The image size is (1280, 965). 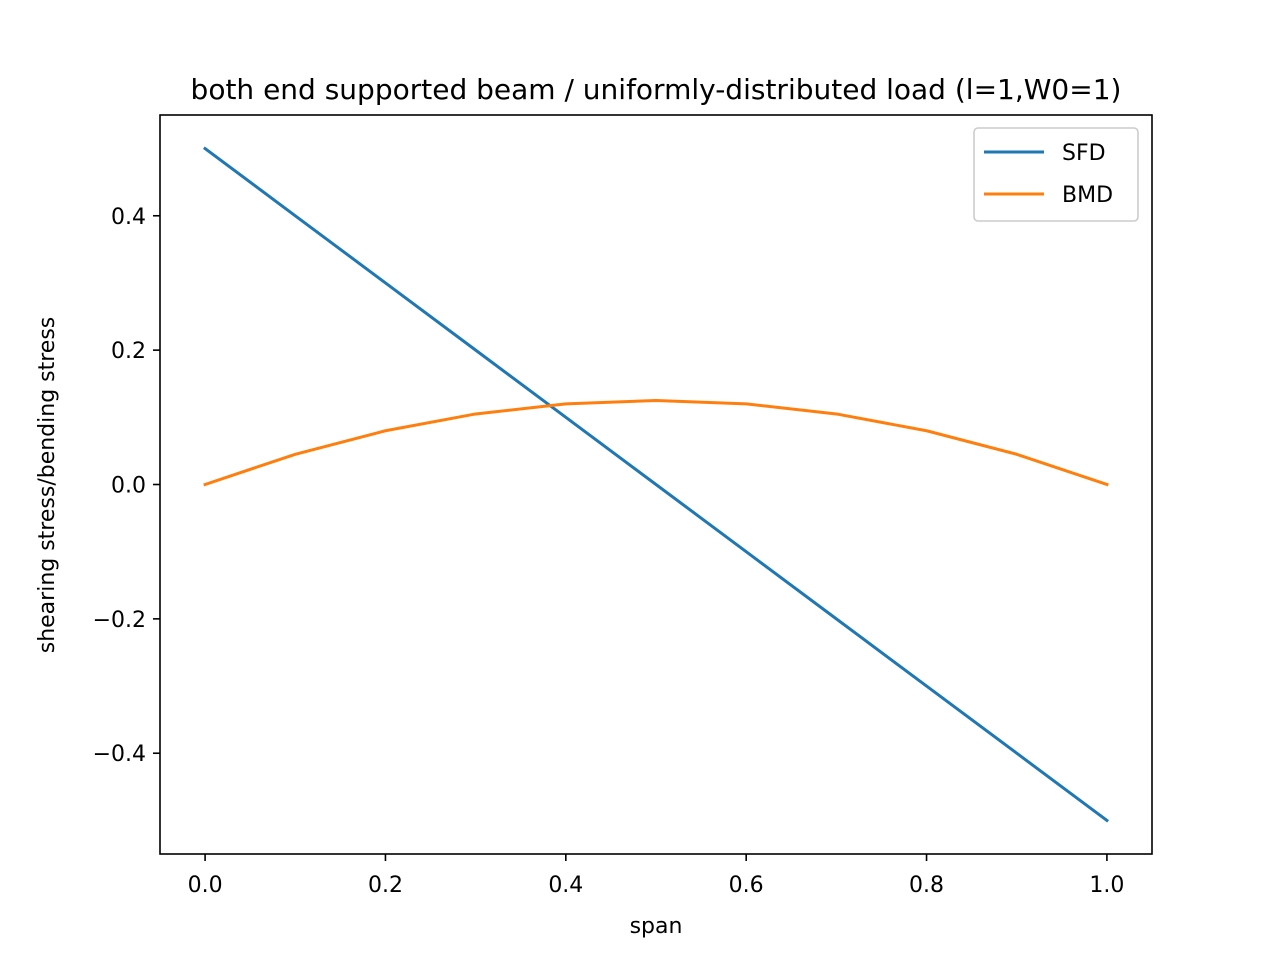 What do you see at coordinates (128, 217) in the screenshot?
I see `y-tick-label: 0.4` at bounding box center [128, 217].